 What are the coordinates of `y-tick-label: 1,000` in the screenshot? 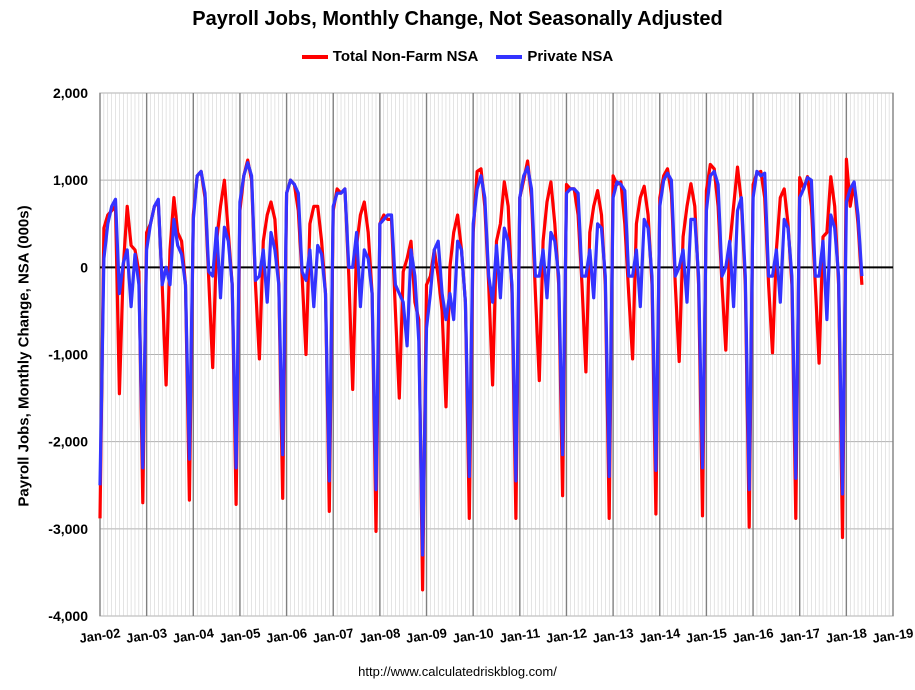 It's located at (70, 180).